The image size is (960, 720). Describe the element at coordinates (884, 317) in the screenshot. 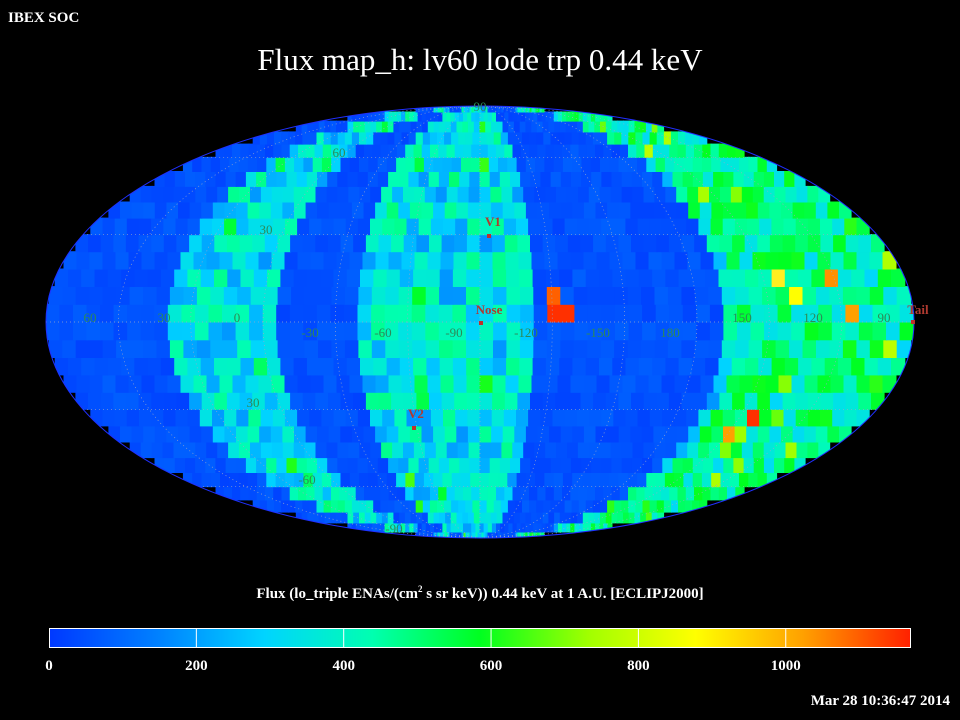

I see `lon-label: 90` at that location.